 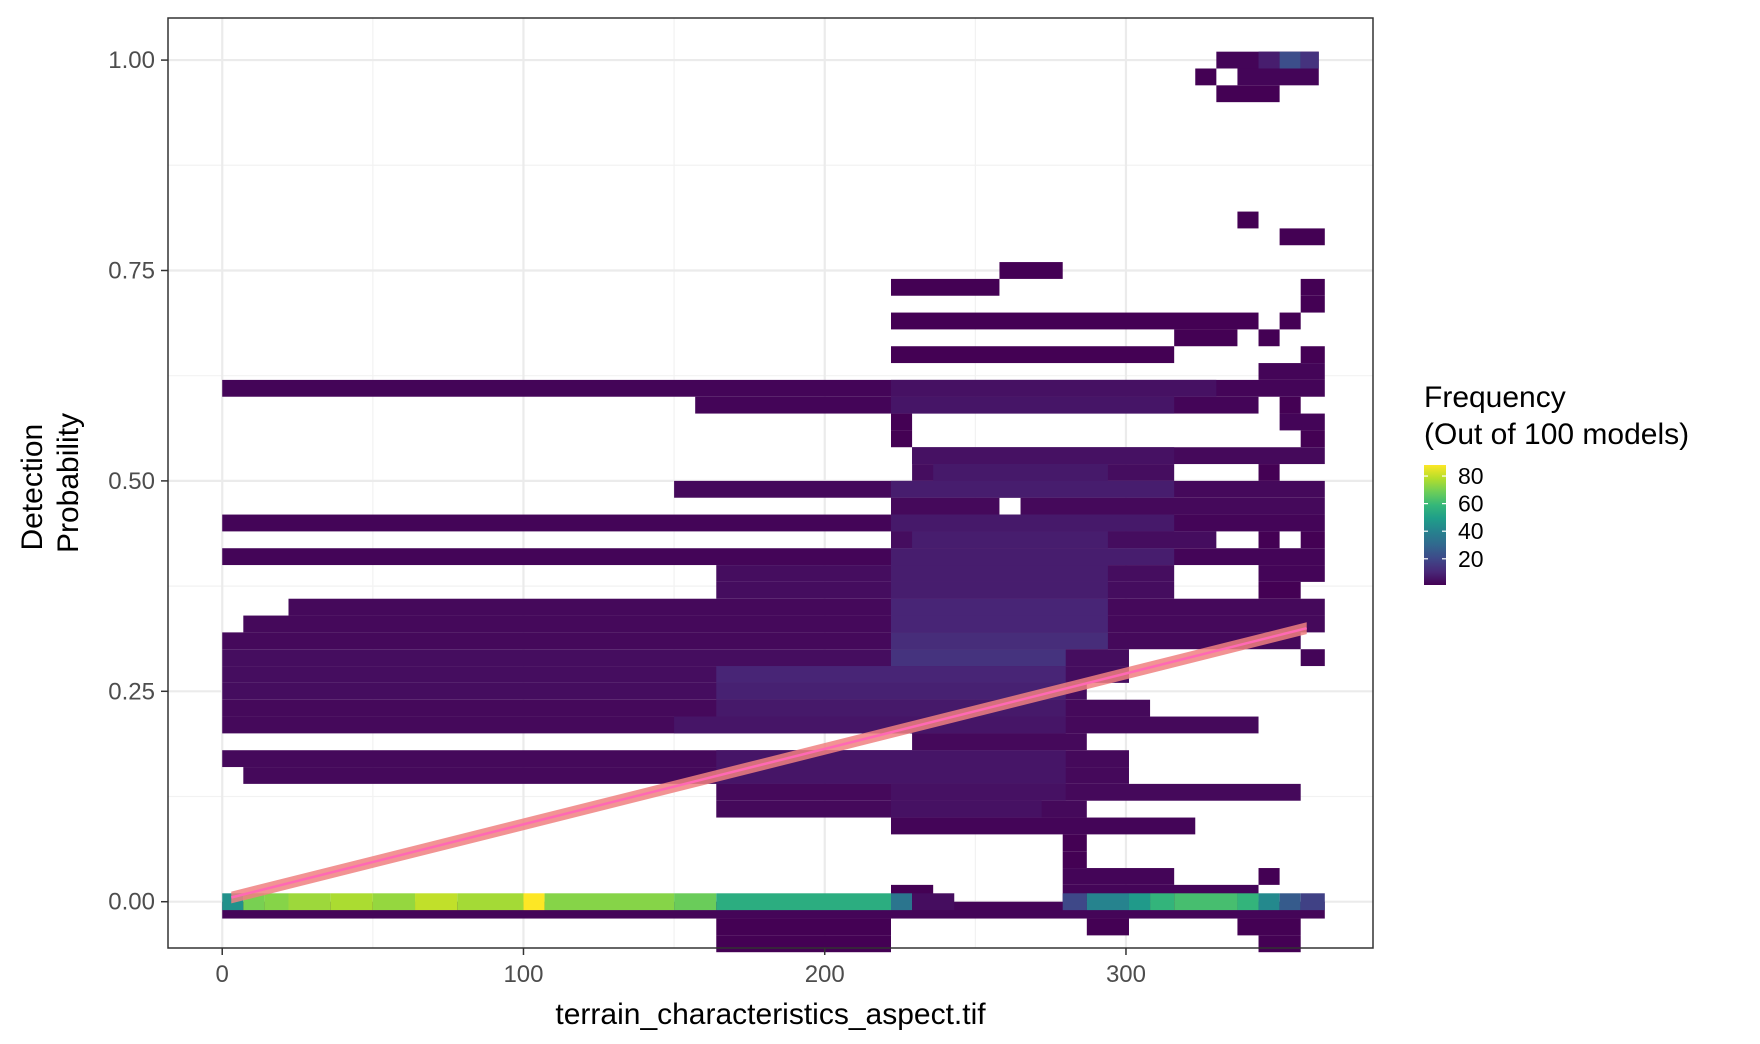 I want to click on legend-tick-label: 20, so click(x=1471, y=559).